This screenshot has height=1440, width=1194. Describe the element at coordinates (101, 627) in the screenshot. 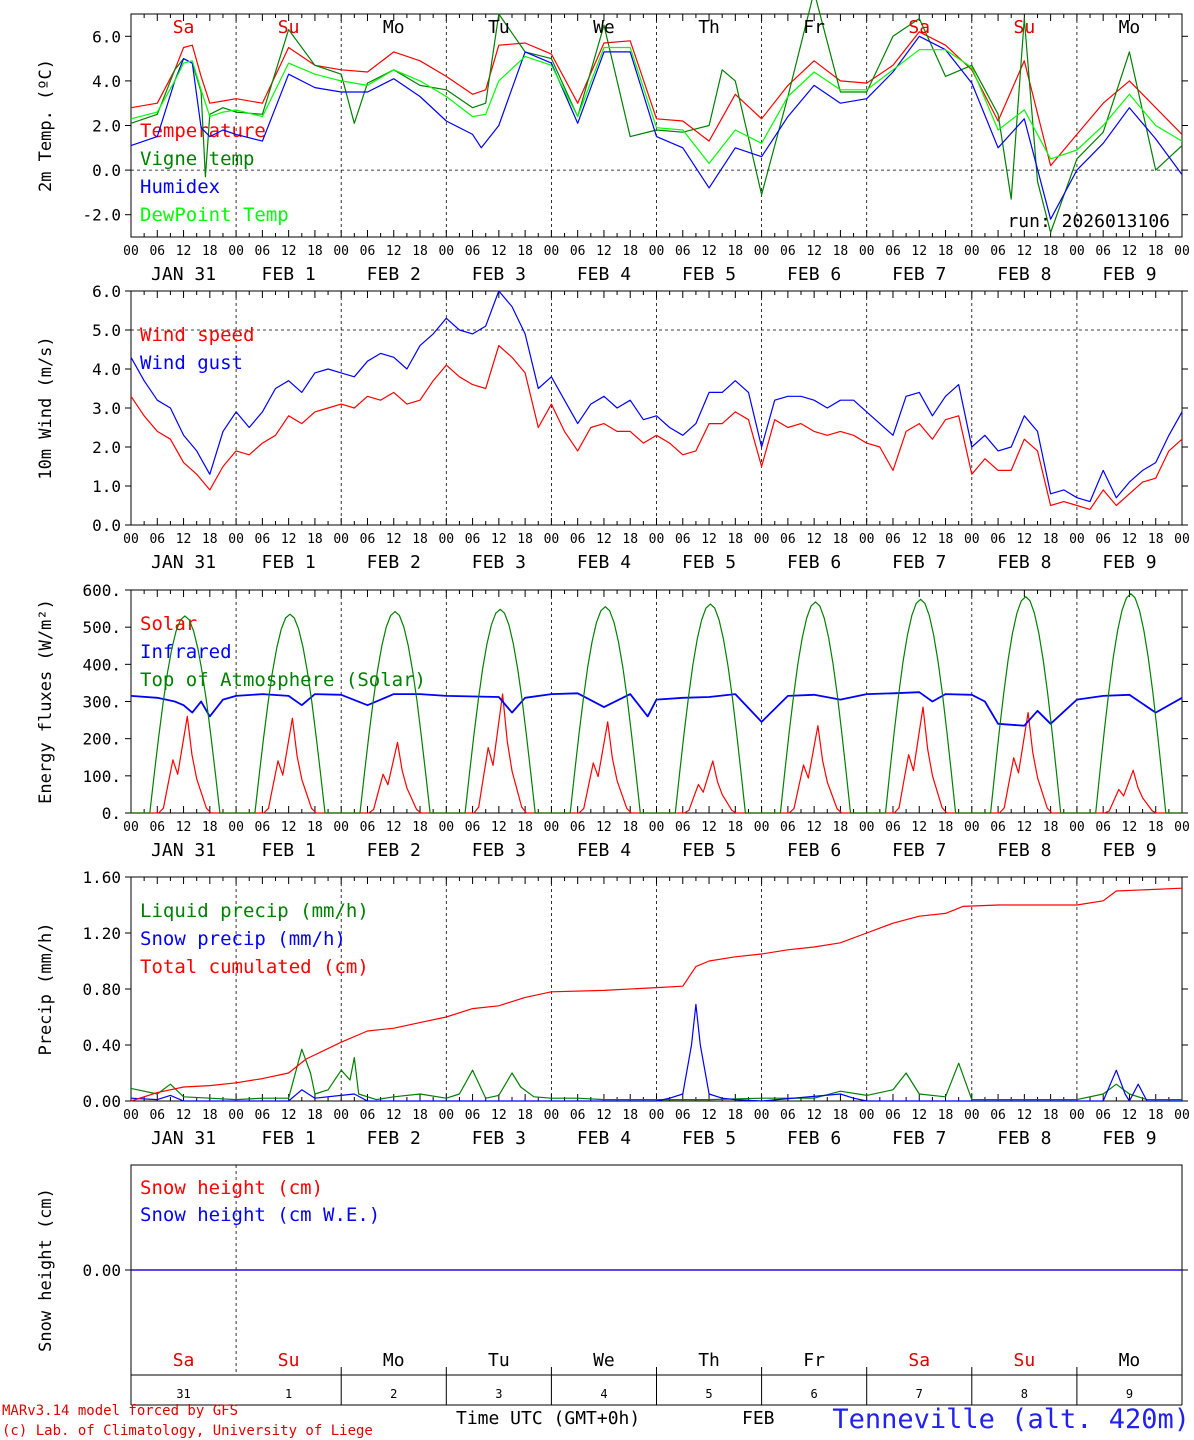

I see `y-tick-label: 500.` at that location.